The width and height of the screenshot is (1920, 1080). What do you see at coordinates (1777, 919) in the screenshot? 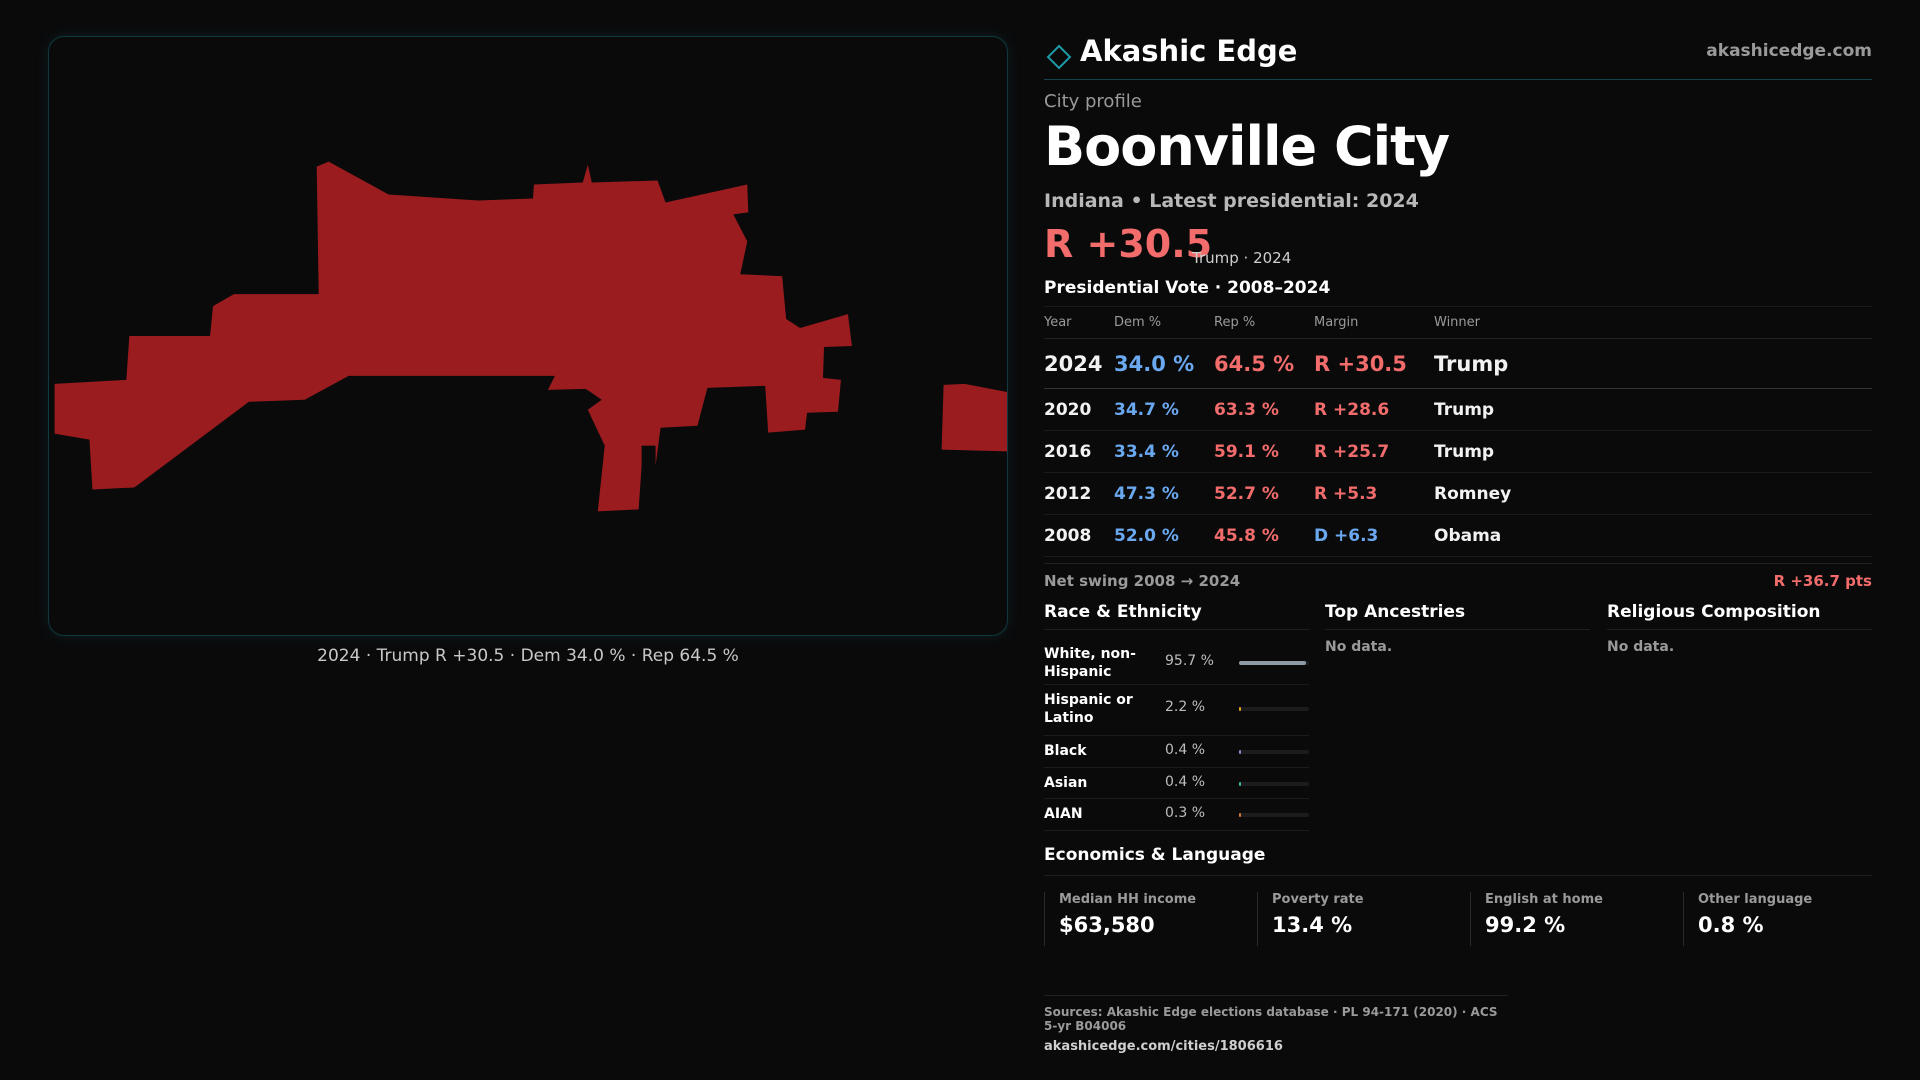
I see `stat-other-language: Other language 0.8 %` at bounding box center [1777, 919].